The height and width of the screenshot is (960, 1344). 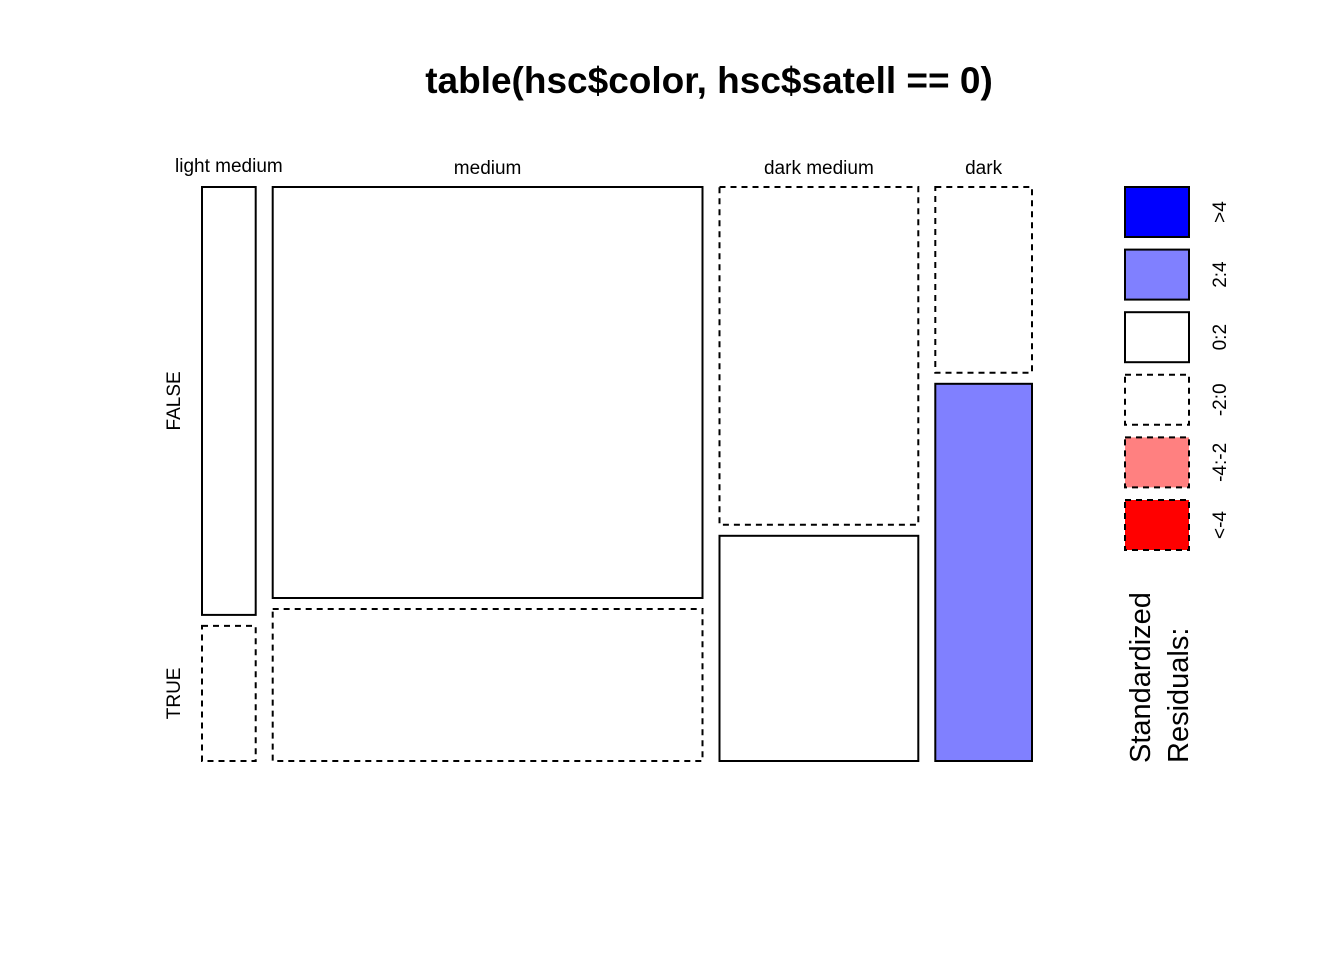 I want to click on row-label-false: FALSE, so click(x=174, y=400).